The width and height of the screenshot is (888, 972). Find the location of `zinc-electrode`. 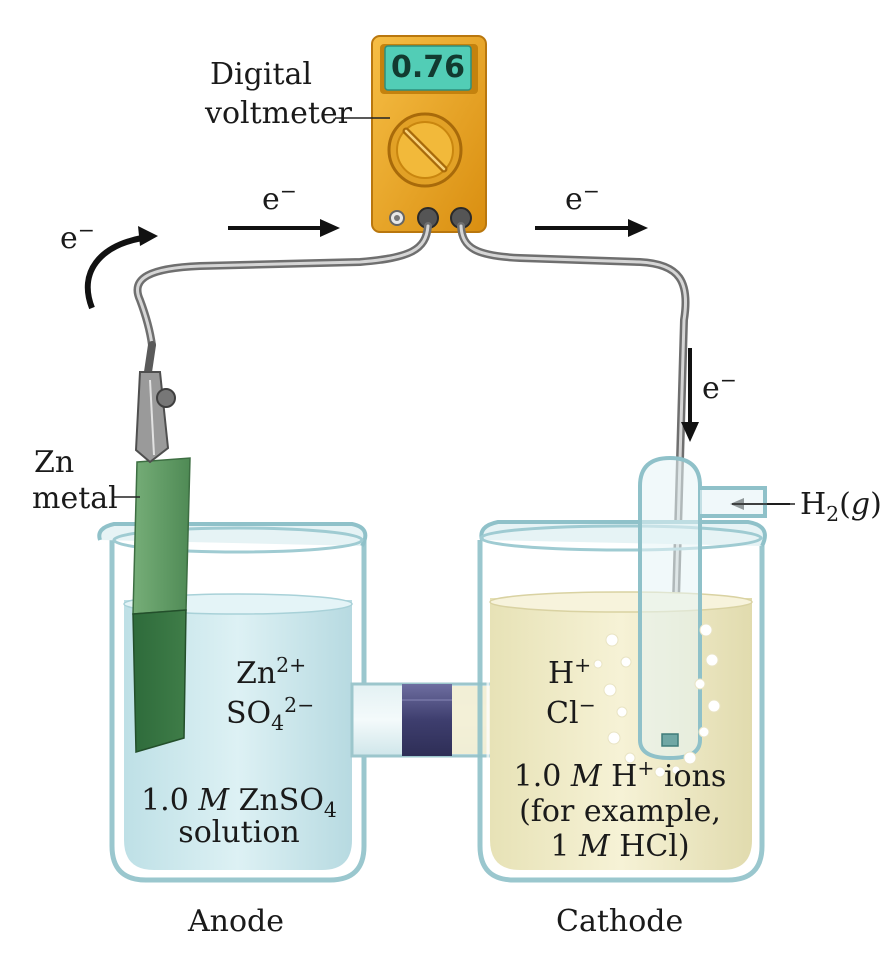

zinc-electrode is located at coordinates (161, 605).